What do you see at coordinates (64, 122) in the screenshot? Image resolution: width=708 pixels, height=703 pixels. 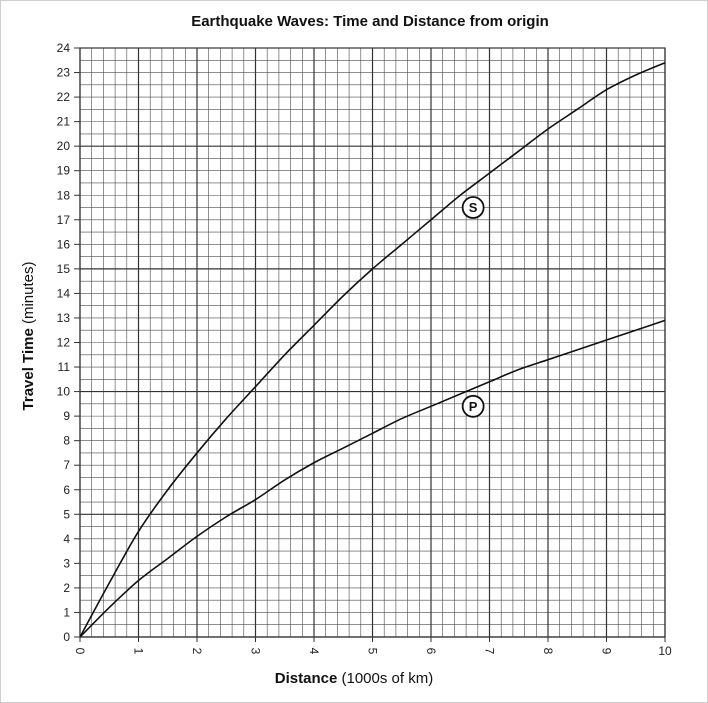 I see `y-tick-label: 21` at bounding box center [64, 122].